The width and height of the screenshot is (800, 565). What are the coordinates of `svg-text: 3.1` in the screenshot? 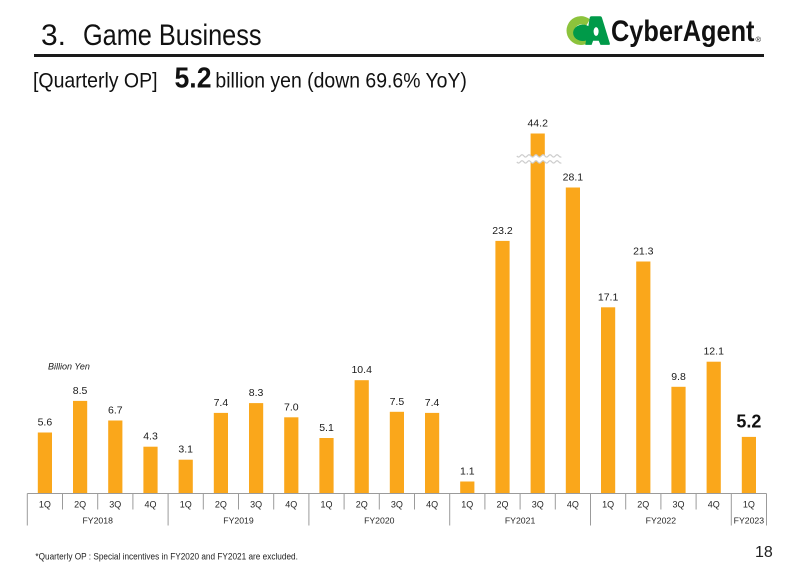 It's located at (185, 450).